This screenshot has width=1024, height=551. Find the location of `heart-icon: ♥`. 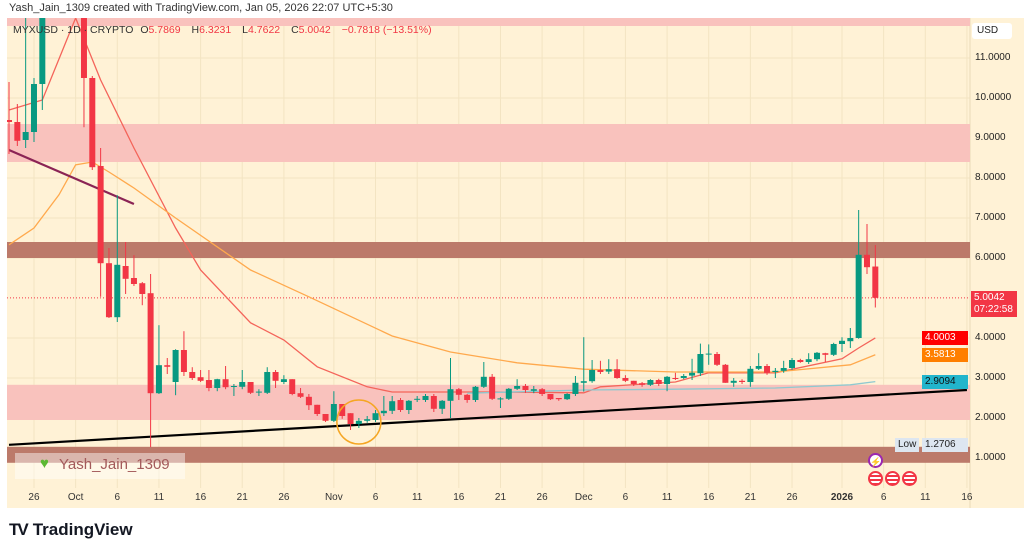

heart-icon: ♥ is located at coordinates (44, 463).